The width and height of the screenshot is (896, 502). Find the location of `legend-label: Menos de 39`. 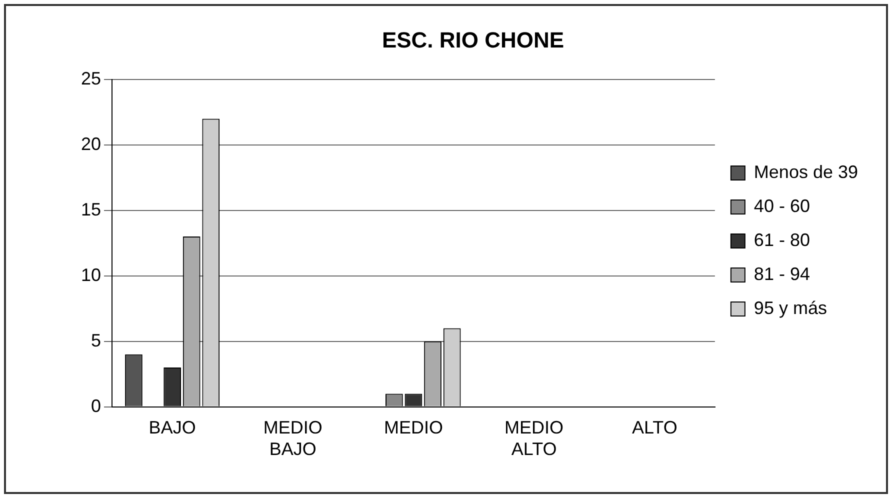

legend-label: Menos de 39 is located at coordinates (806, 172).